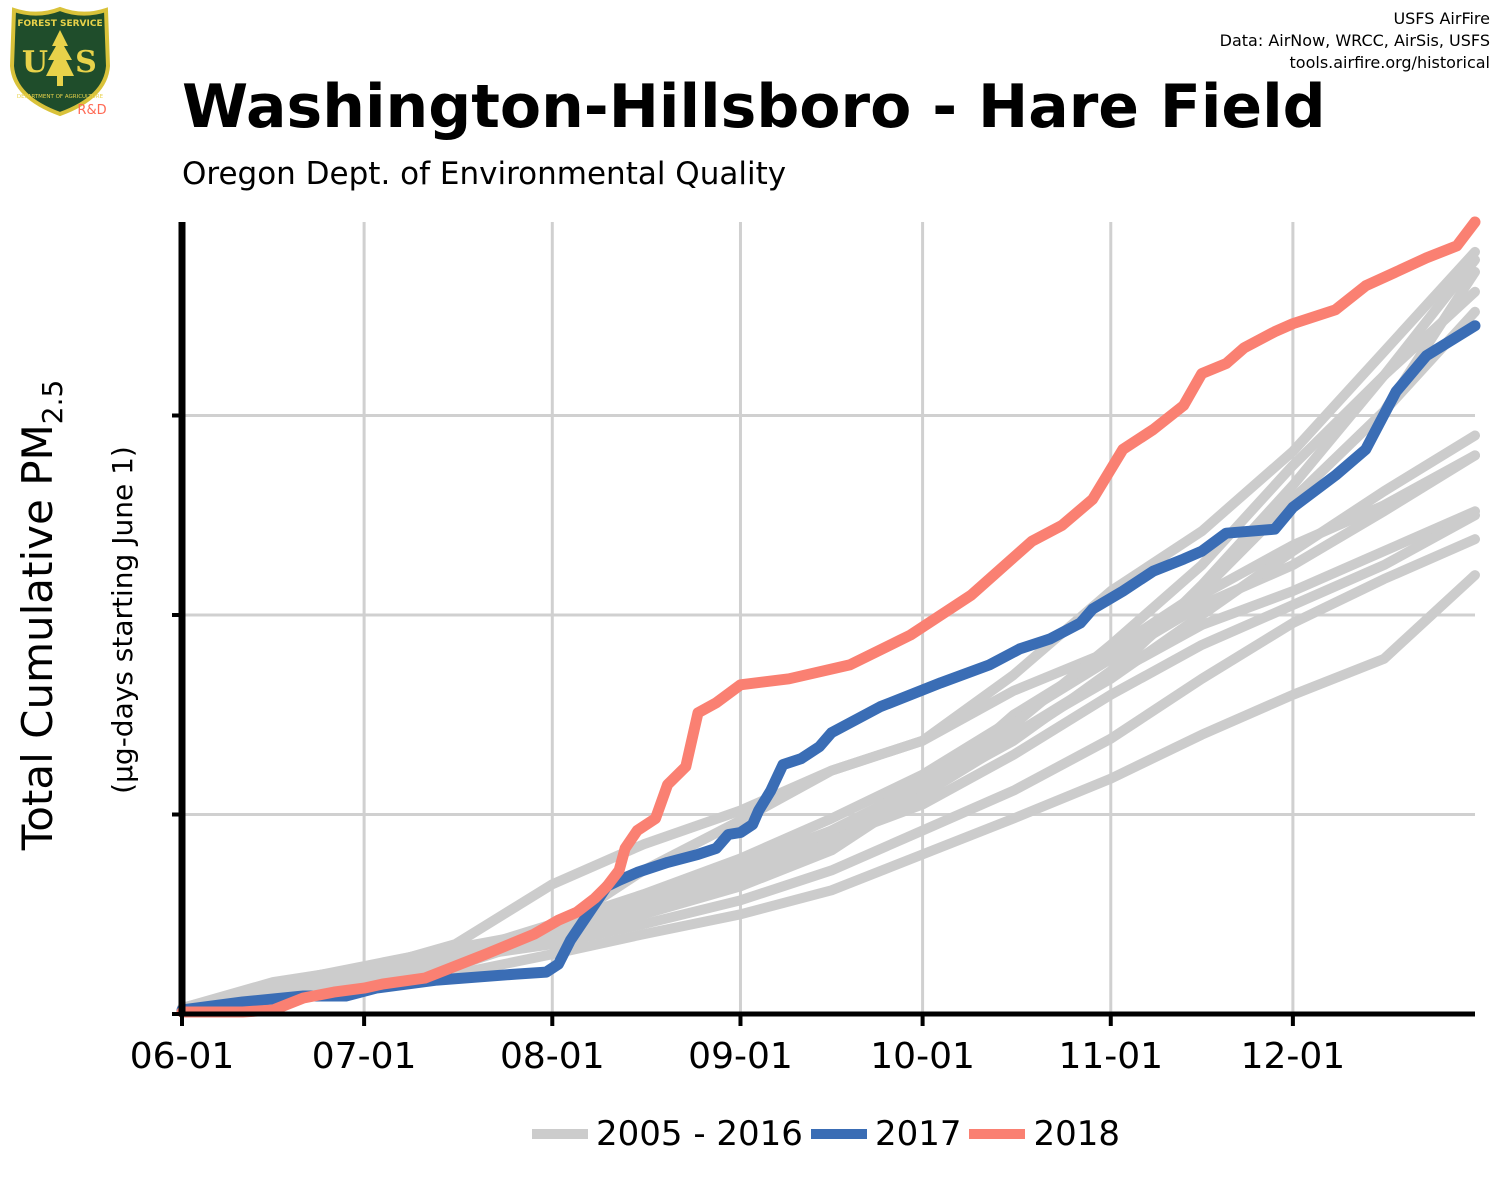  What do you see at coordinates (35, 62) in the screenshot?
I see `logo-mid-text-left: U` at bounding box center [35, 62].